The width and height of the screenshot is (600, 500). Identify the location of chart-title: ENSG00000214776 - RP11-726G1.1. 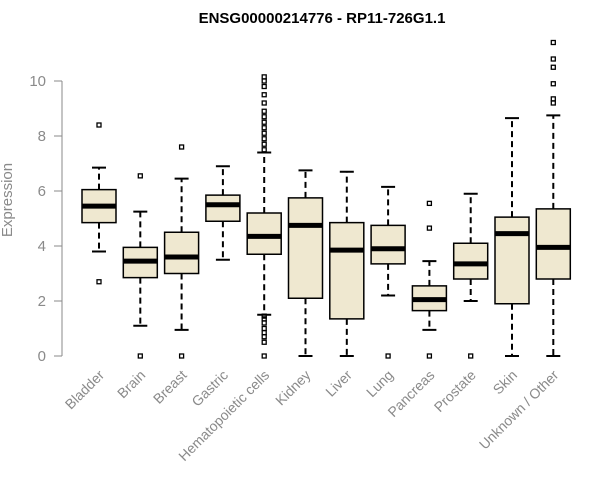
(322, 18).